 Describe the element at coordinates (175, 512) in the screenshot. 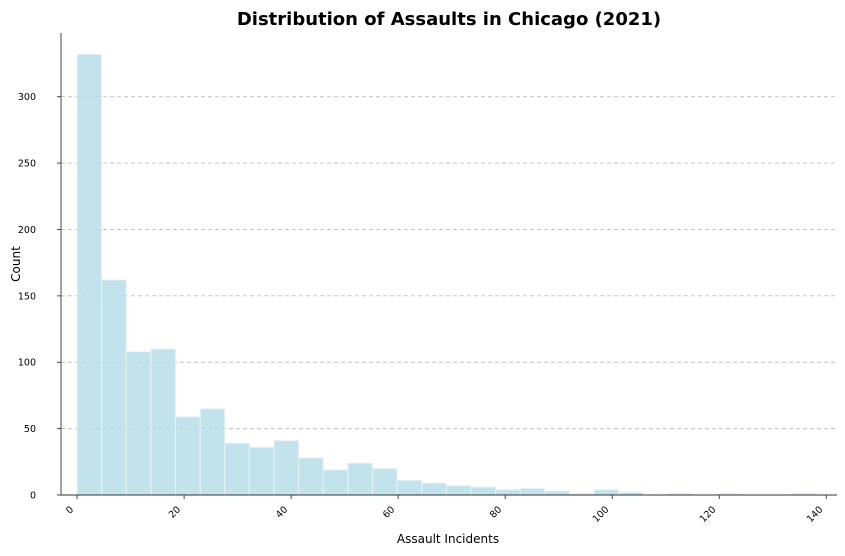

I see `x-tick-label: 20` at that location.